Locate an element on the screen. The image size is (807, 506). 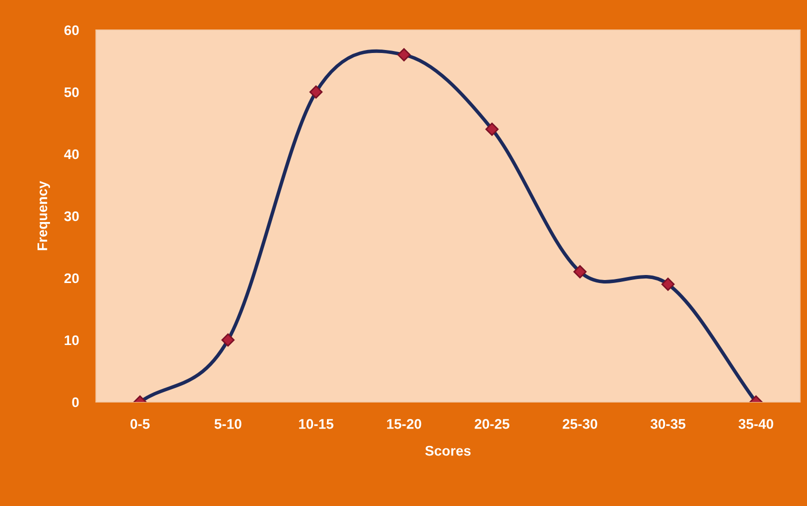
y-tick-label: 60 is located at coordinates (71, 30).